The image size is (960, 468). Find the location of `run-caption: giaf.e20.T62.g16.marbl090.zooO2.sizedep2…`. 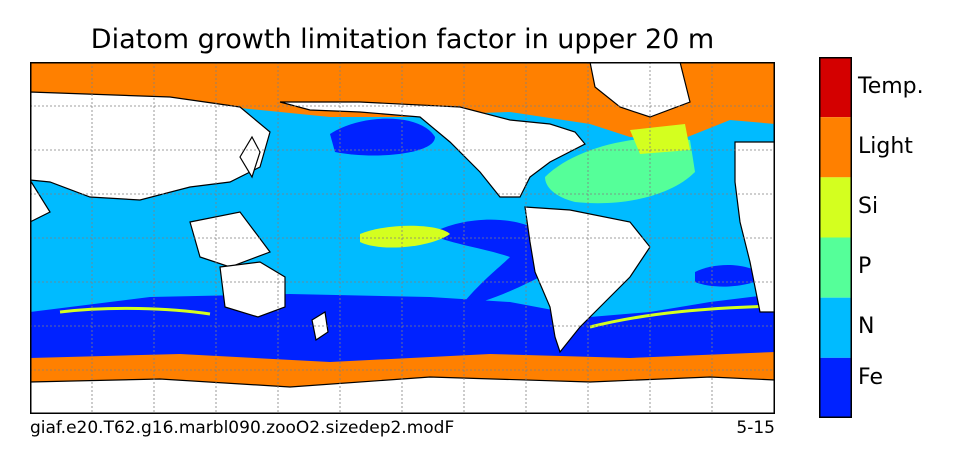

run-caption: giaf.e20.T62.g16.marbl090.zooO2.sizedep2… is located at coordinates (242, 428).